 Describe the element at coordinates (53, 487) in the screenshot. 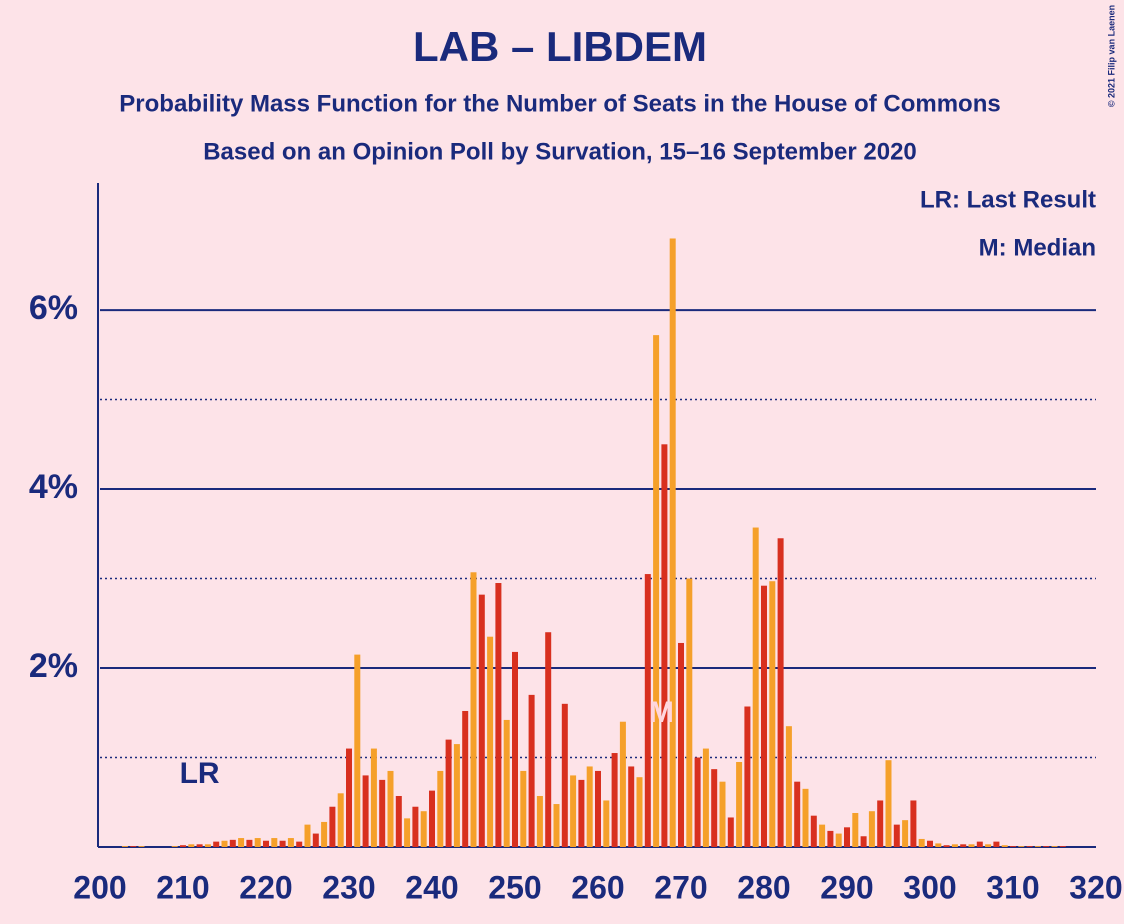

I see `y-tick-label: 4%` at that location.